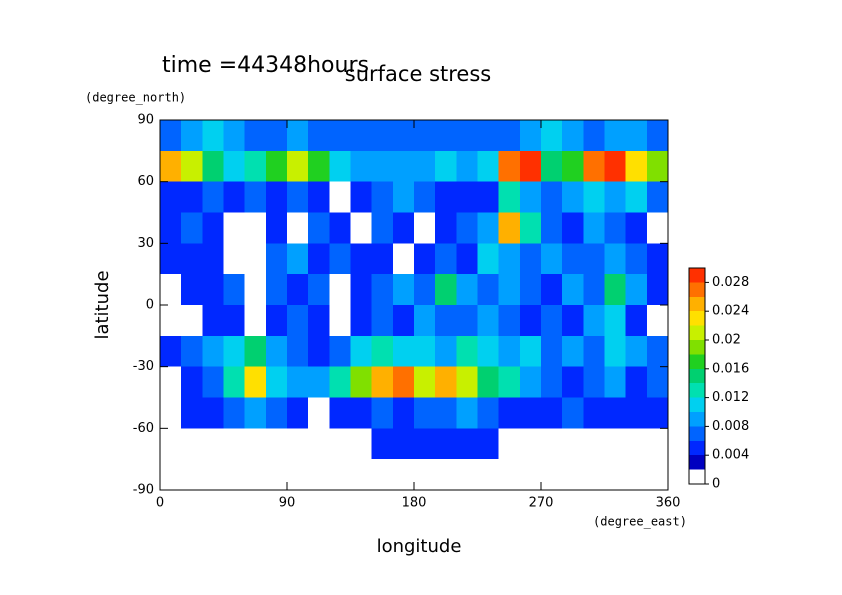 This screenshot has height=595, width=842. I want to click on x-tick-label: 90, so click(287, 503).